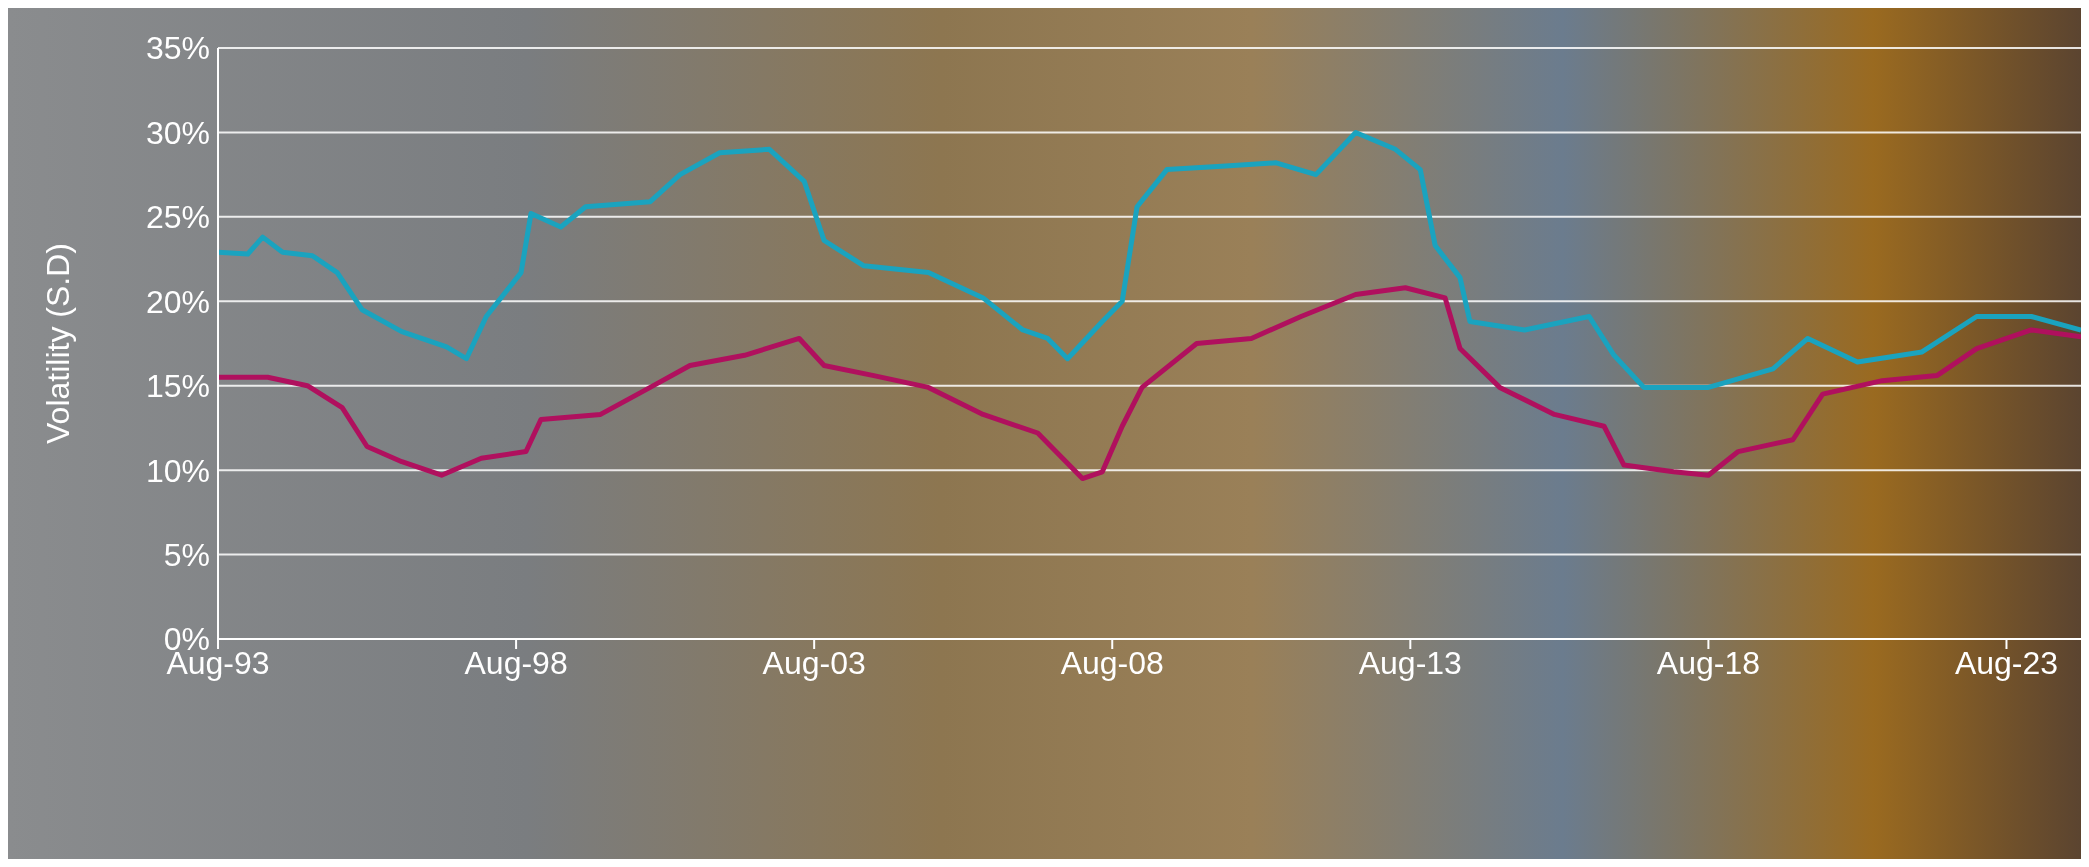 Image resolution: width=2089 pixels, height=867 pixels. I want to click on x-tick-label: Aug-18, so click(1708, 662).